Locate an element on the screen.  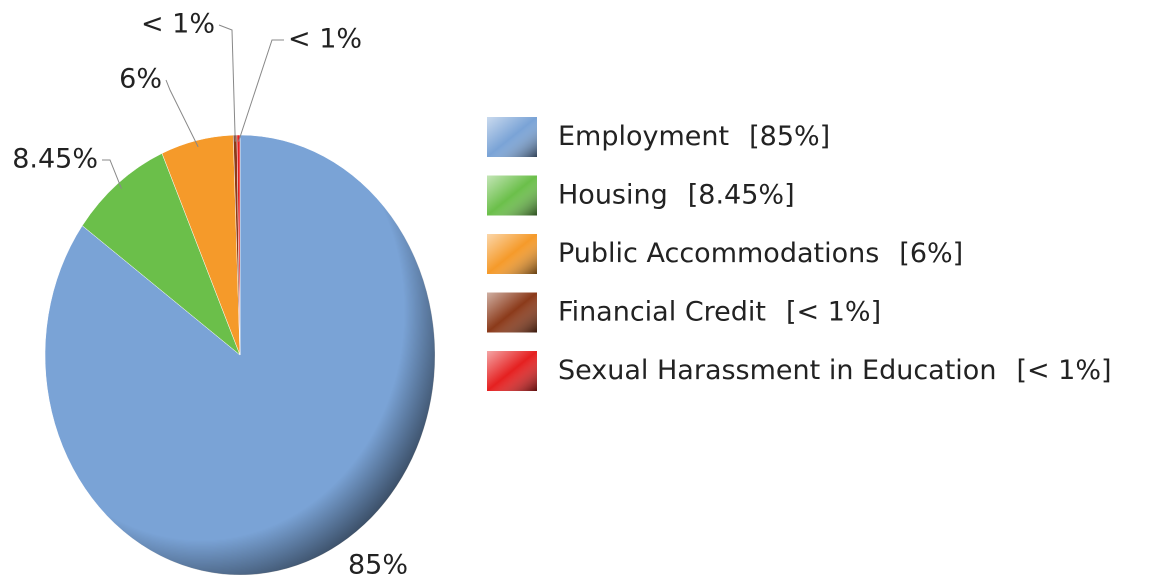
legend-value: [85%] is located at coordinates (789, 136).